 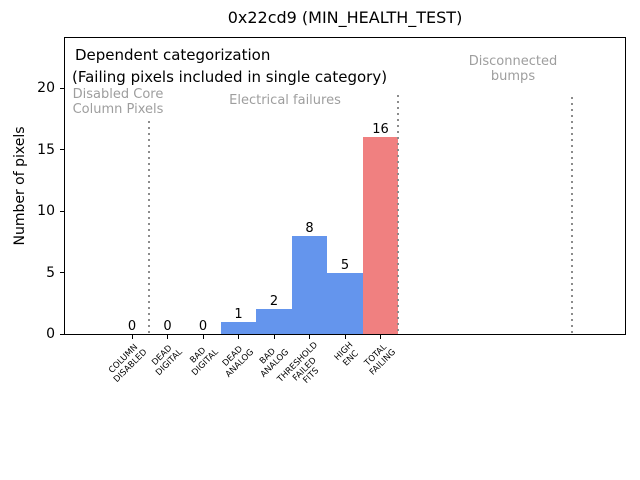 What do you see at coordinates (204, 361) in the screenshot?
I see `x-tick-label: BAD DIGITAL` at bounding box center [204, 361].